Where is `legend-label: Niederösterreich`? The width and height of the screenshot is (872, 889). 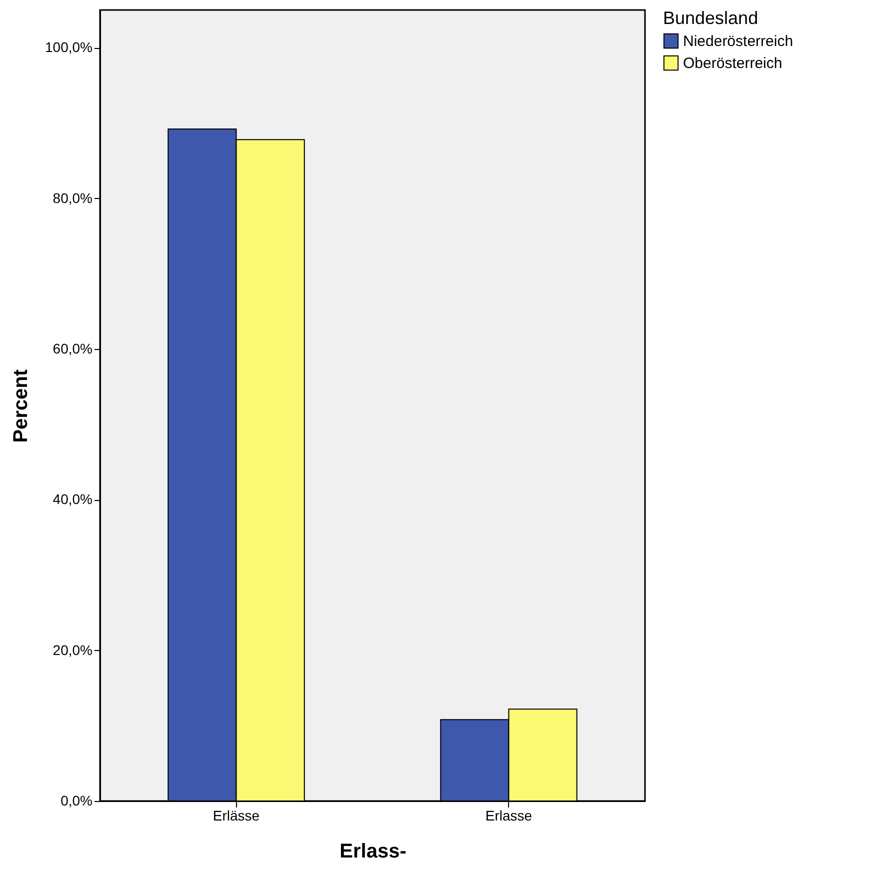 legend-label: Niederösterreich is located at coordinates (738, 41).